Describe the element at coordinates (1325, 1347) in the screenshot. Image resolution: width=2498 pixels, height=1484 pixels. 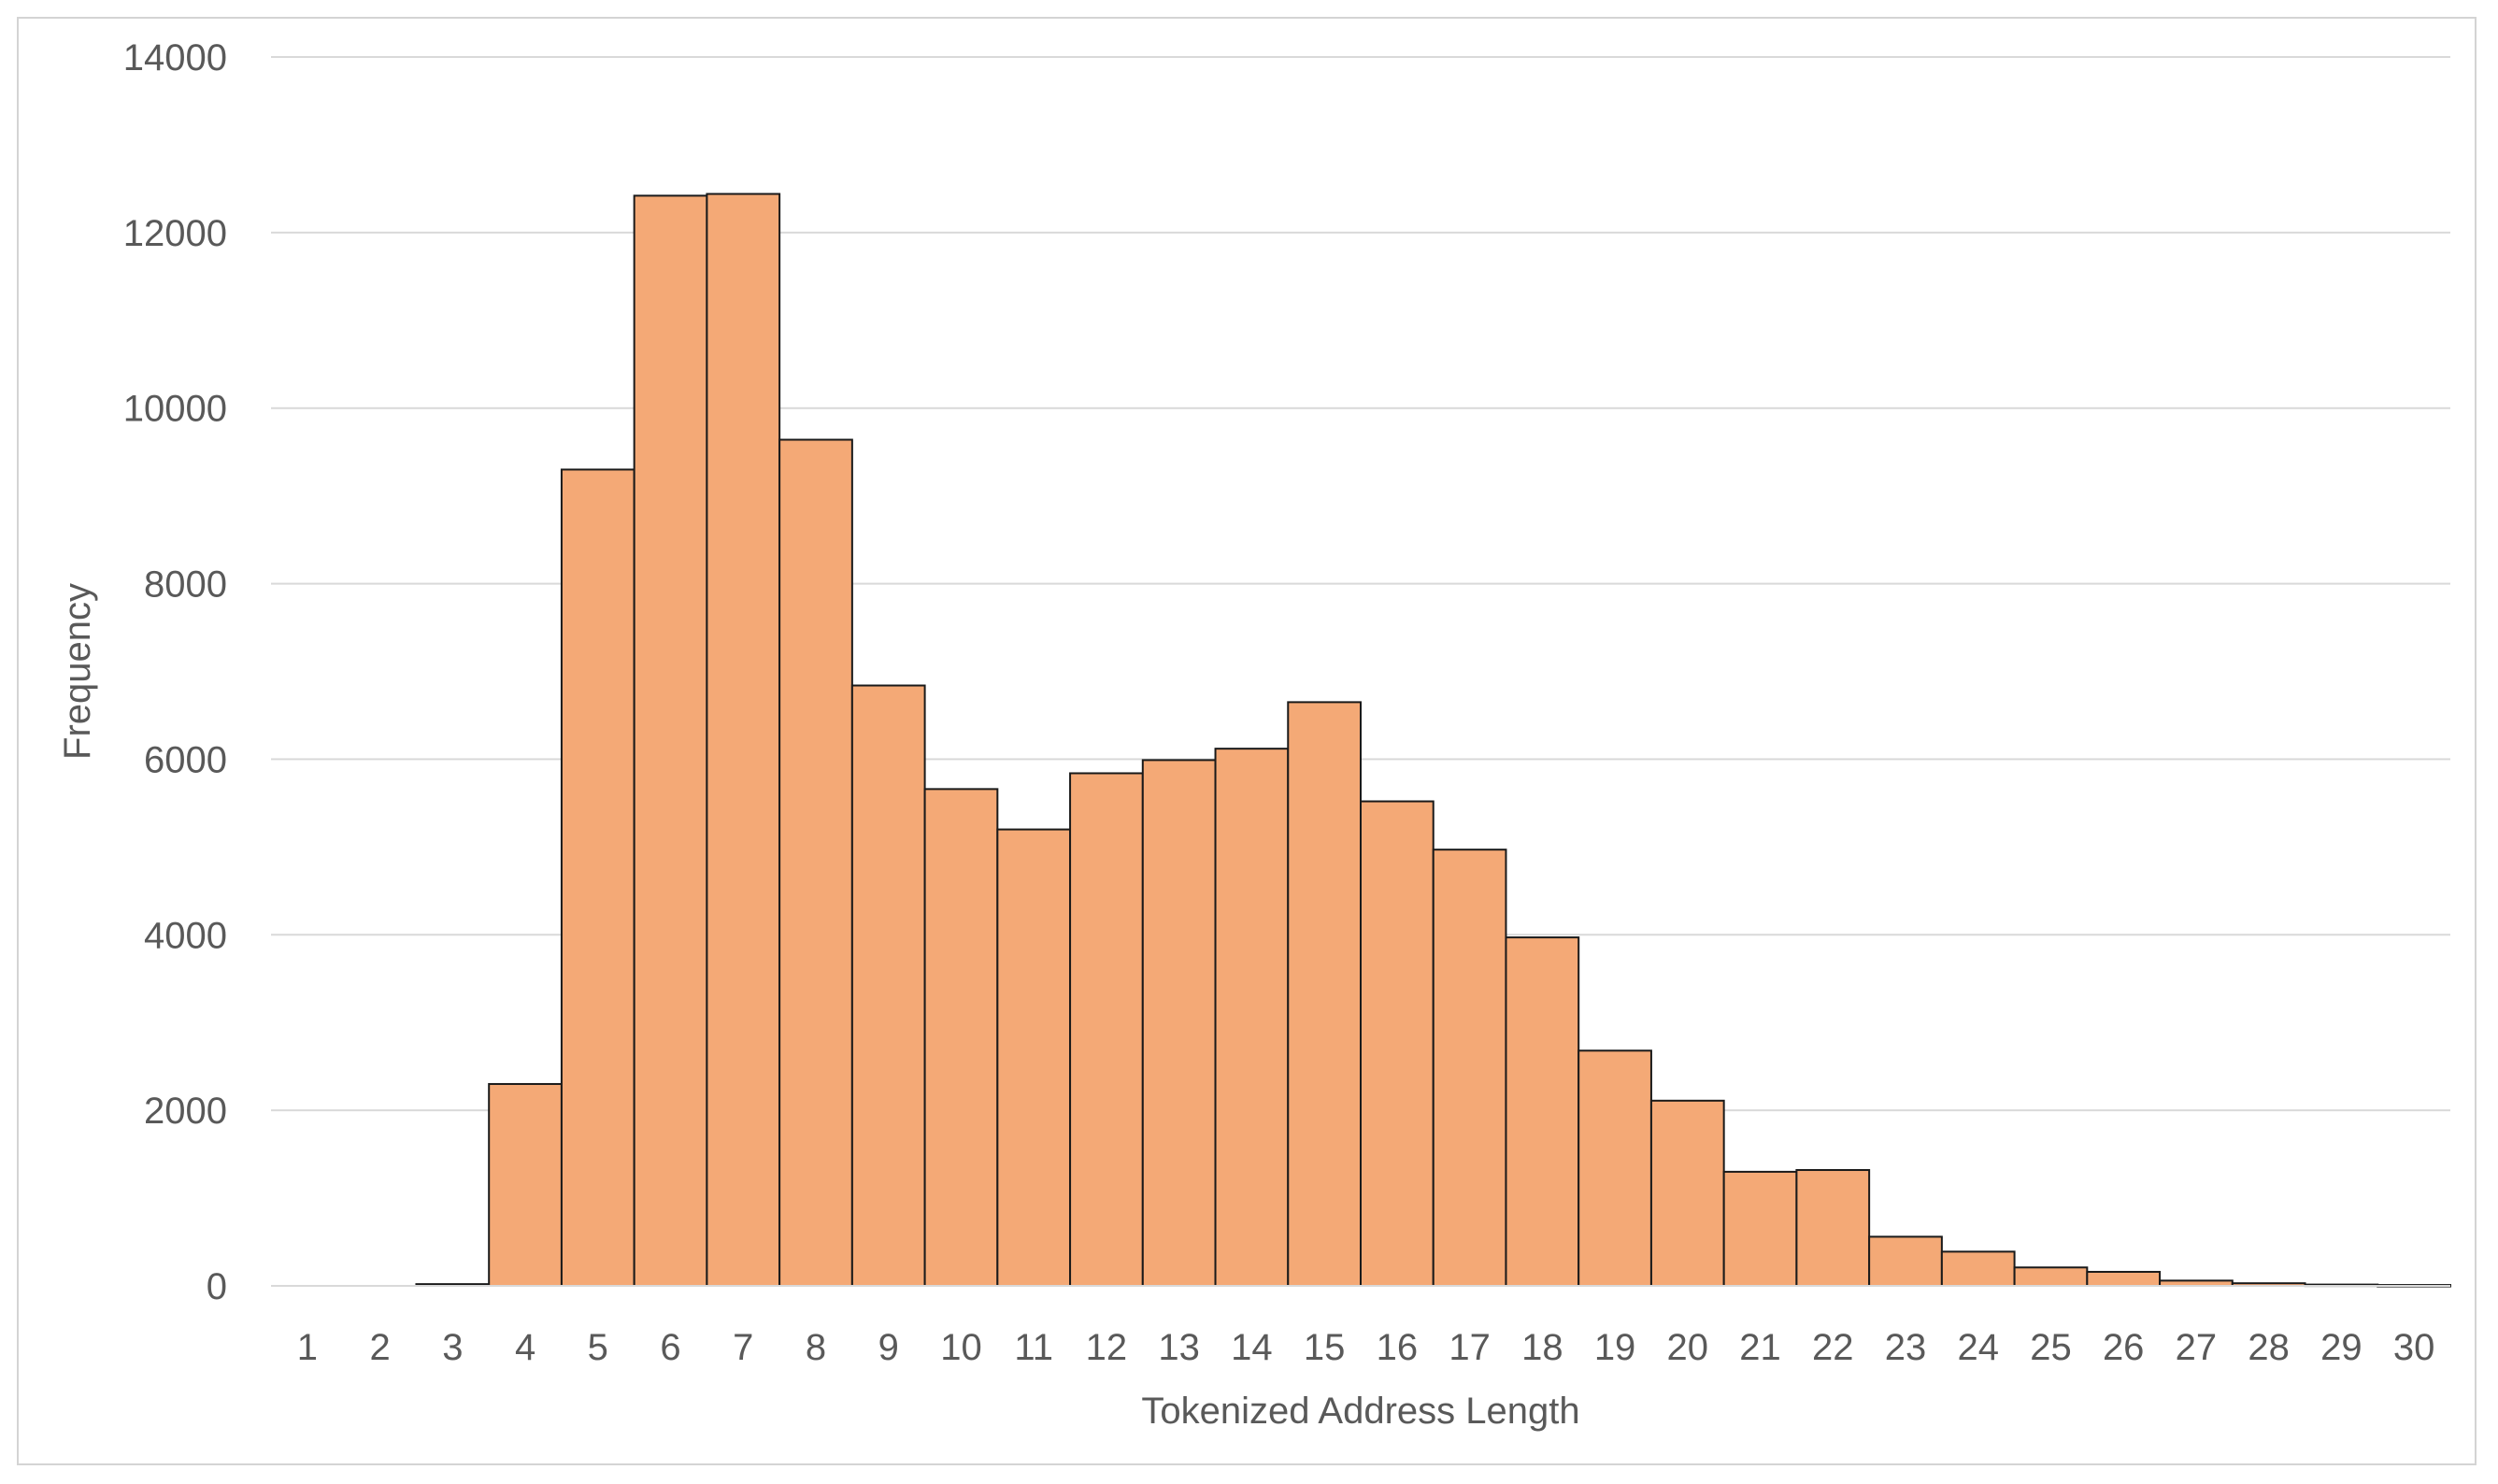
I see `x-tick-label: 15` at that location.